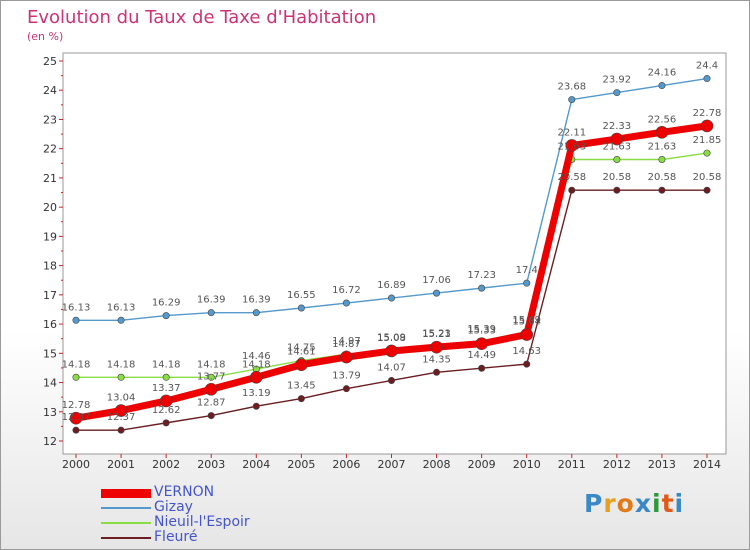 The height and width of the screenshot is (550, 750). What do you see at coordinates (346, 290) in the screenshot?
I see `data-label-gizay: 16.72` at bounding box center [346, 290].